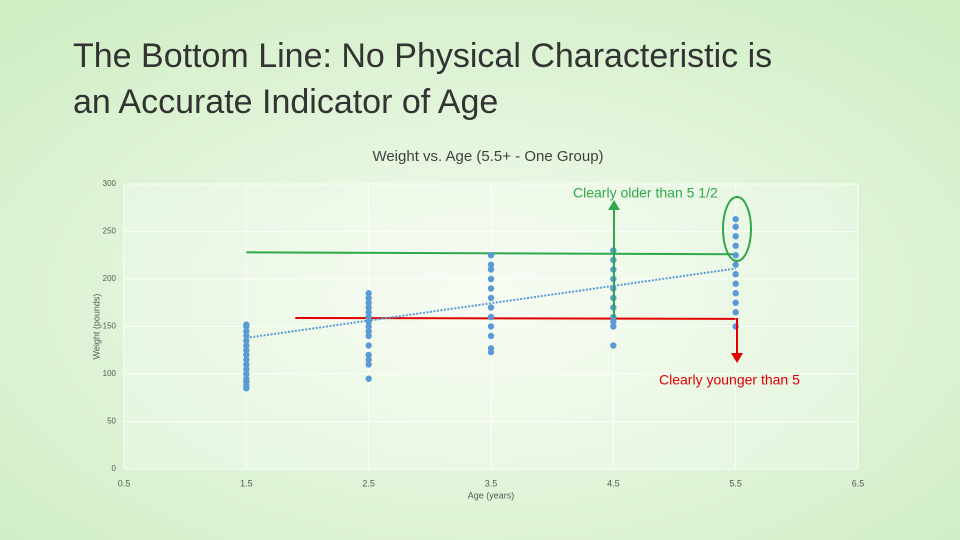 This screenshot has width=960, height=540. What do you see at coordinates (487, 156) in the screenshot?
I see `chart-title: Weight vs. Age (5.5+ - One Group)` at bounding box center [487, 156].